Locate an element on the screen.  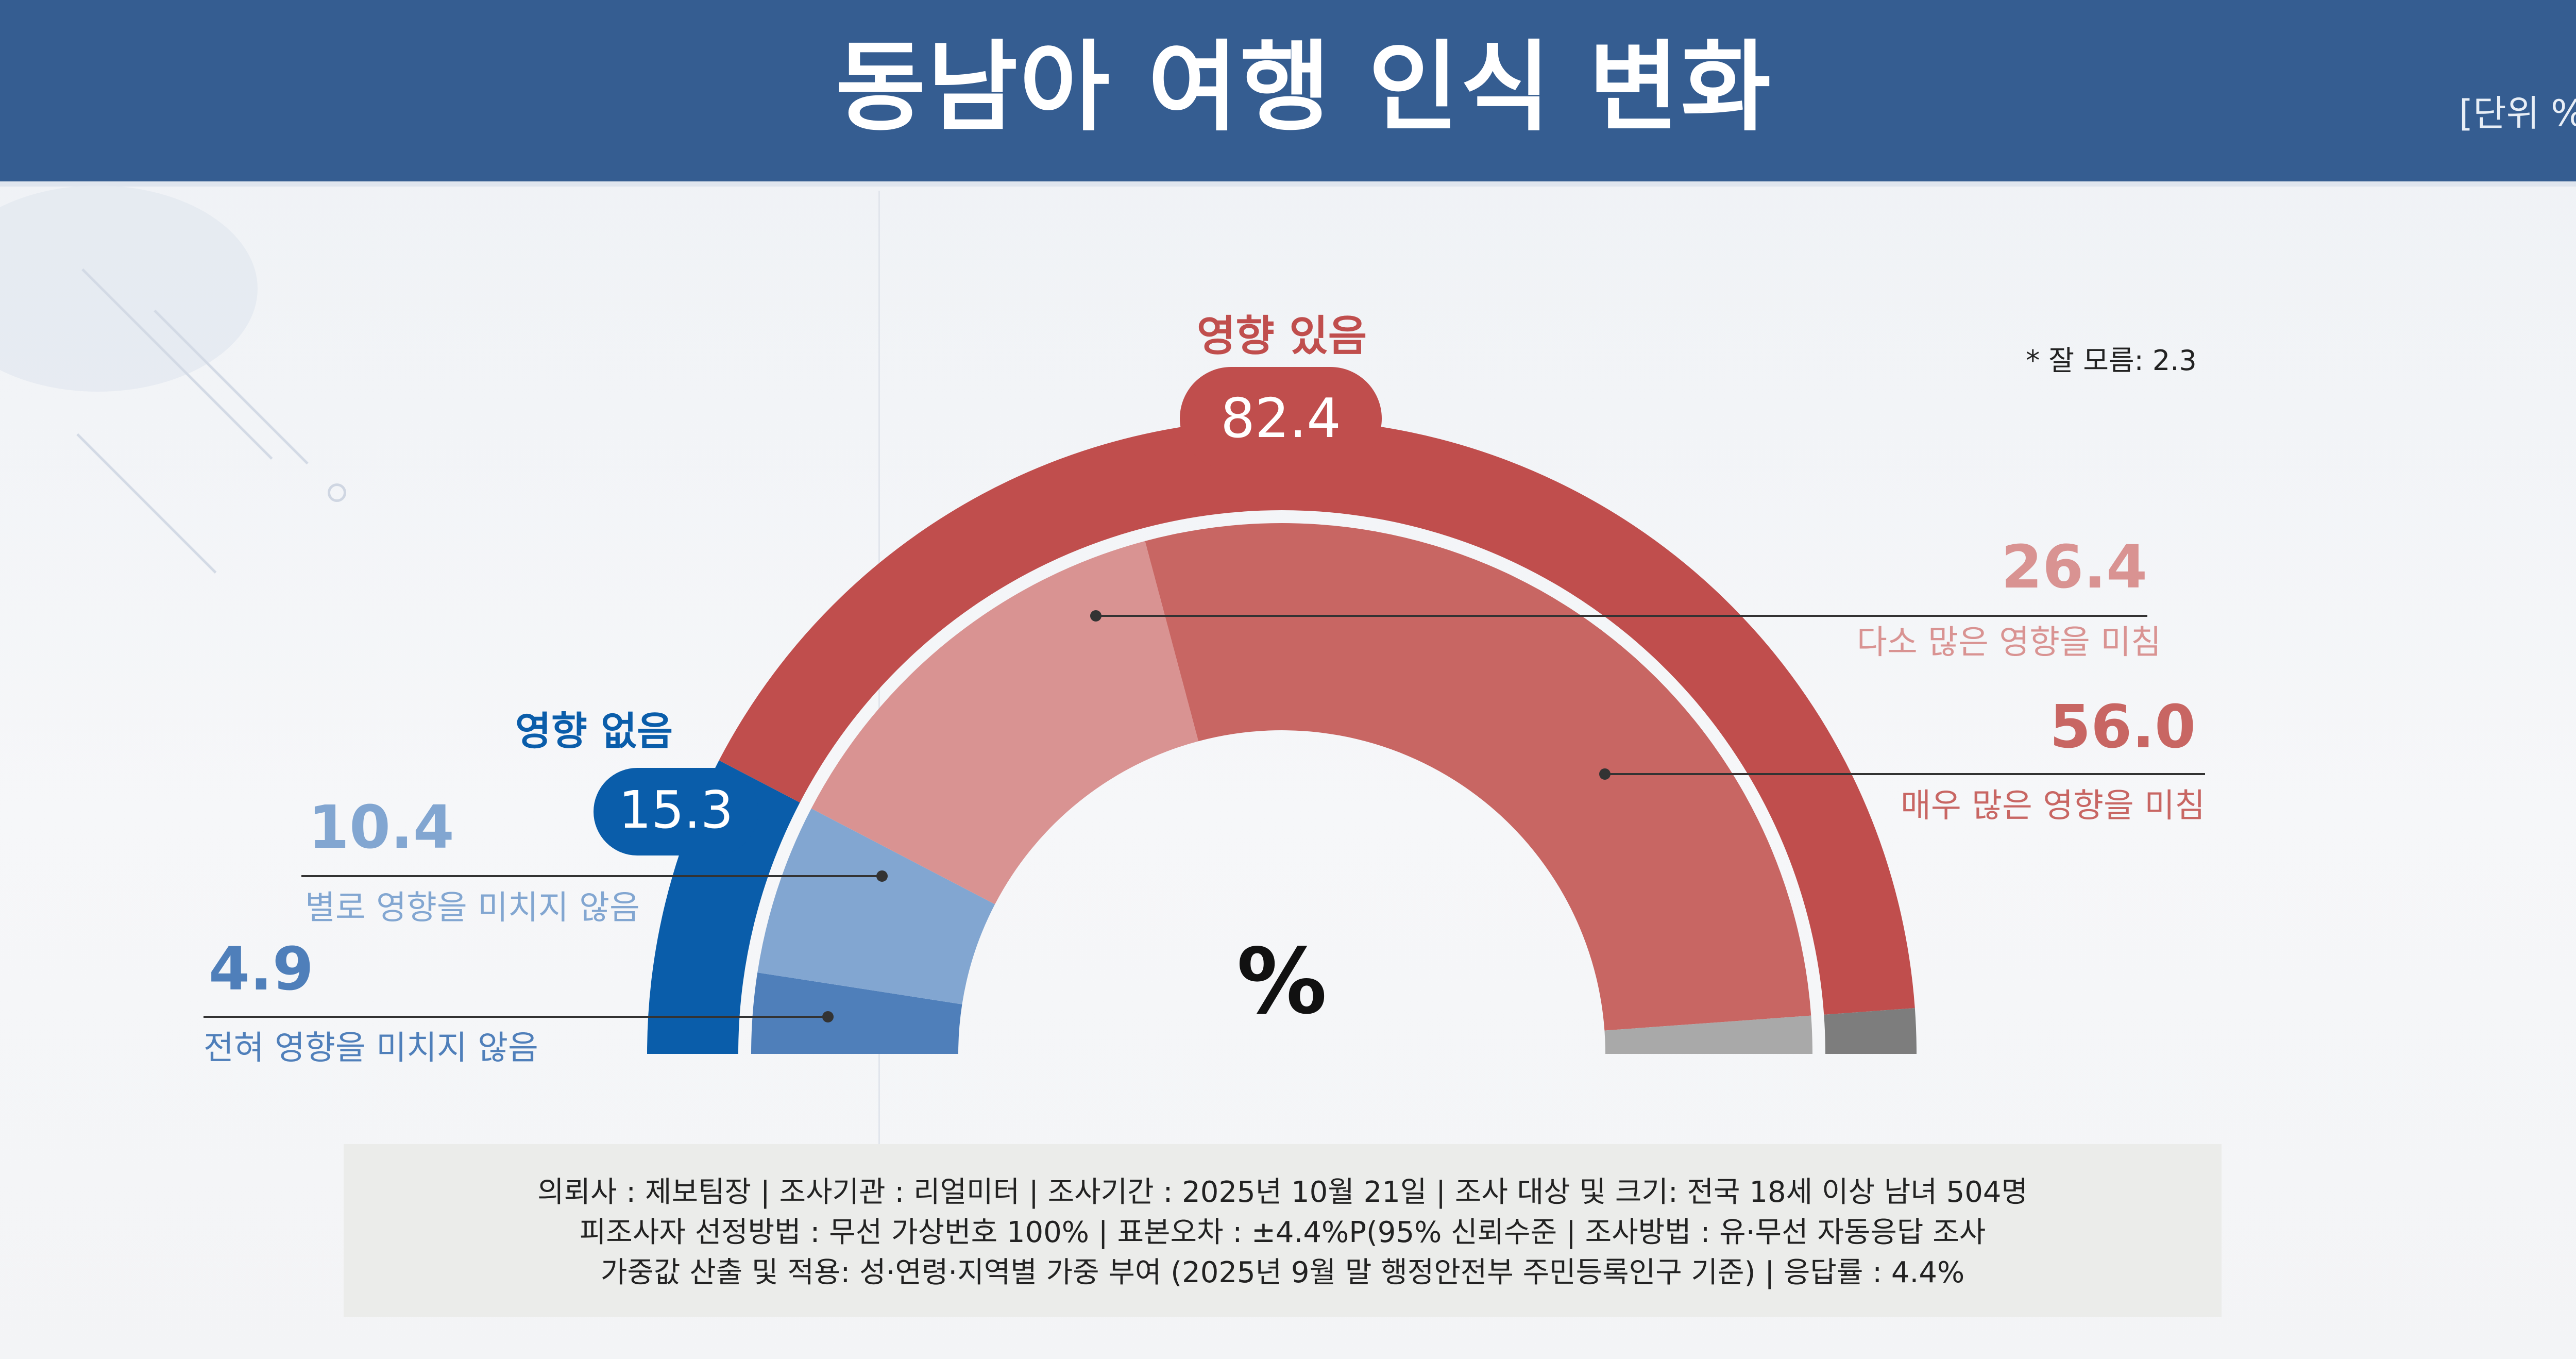
page-title: 동남아 여행 인식 변화 is located at coordinates (1304, 87).